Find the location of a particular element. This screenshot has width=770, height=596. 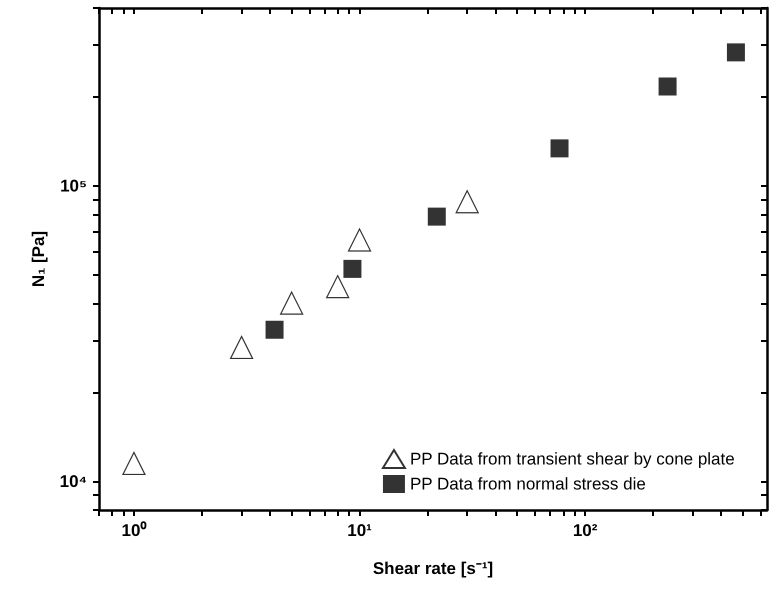

legend-label: PP Data from normal stress die is located at coordinates (528, 484).